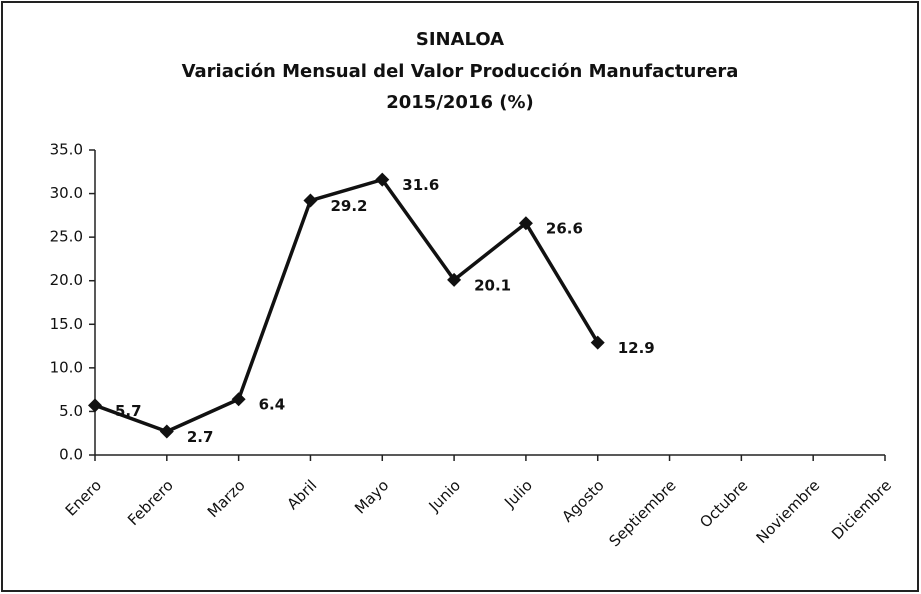 The height and width of the screenshot is (594, 921). Describe the element at coordinates (66, 150) in the screenshot. I see `y-tick-label: 35.0` at that location.